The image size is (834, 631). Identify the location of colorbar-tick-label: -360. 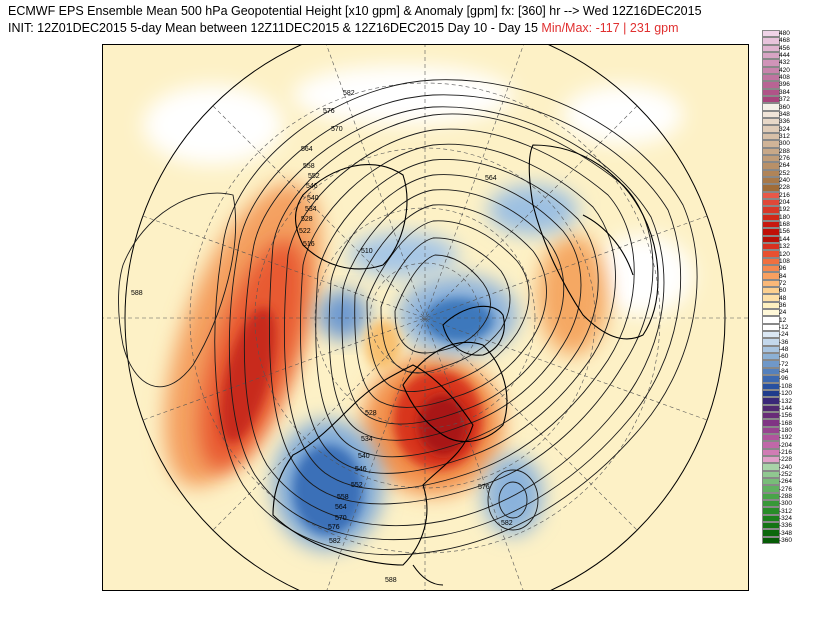
(786, 541).